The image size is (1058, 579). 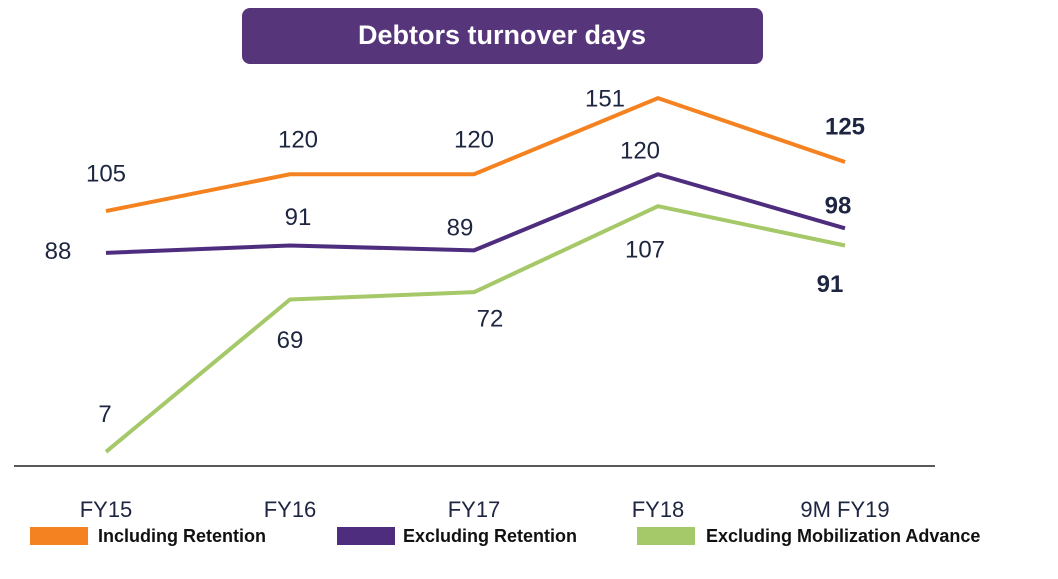 I want to click on data-label: 89, so click(x=460, y=228).